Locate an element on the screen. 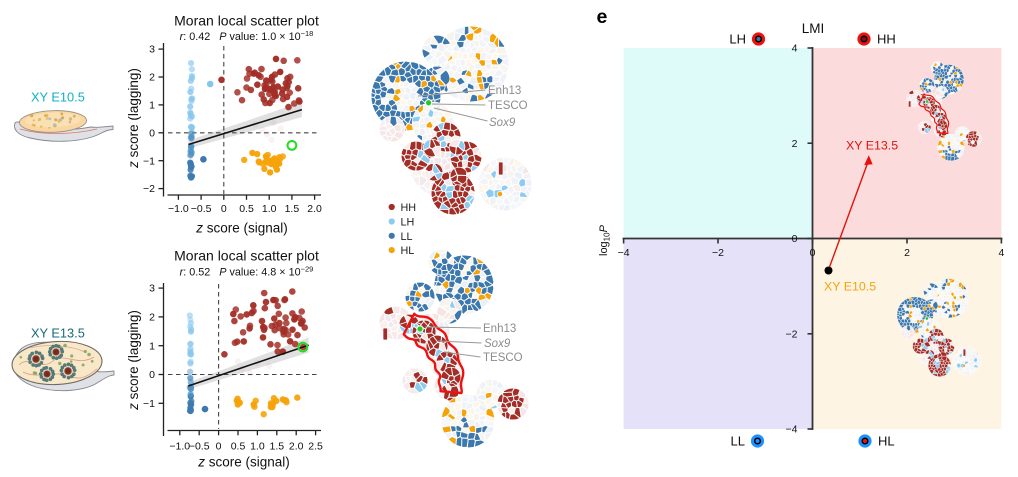  svg-text:r: 0.42P value: 1.0 × 10−18: r: 0.42 P value: 1.0 × 10−18 is located at coordinates (247, 36).